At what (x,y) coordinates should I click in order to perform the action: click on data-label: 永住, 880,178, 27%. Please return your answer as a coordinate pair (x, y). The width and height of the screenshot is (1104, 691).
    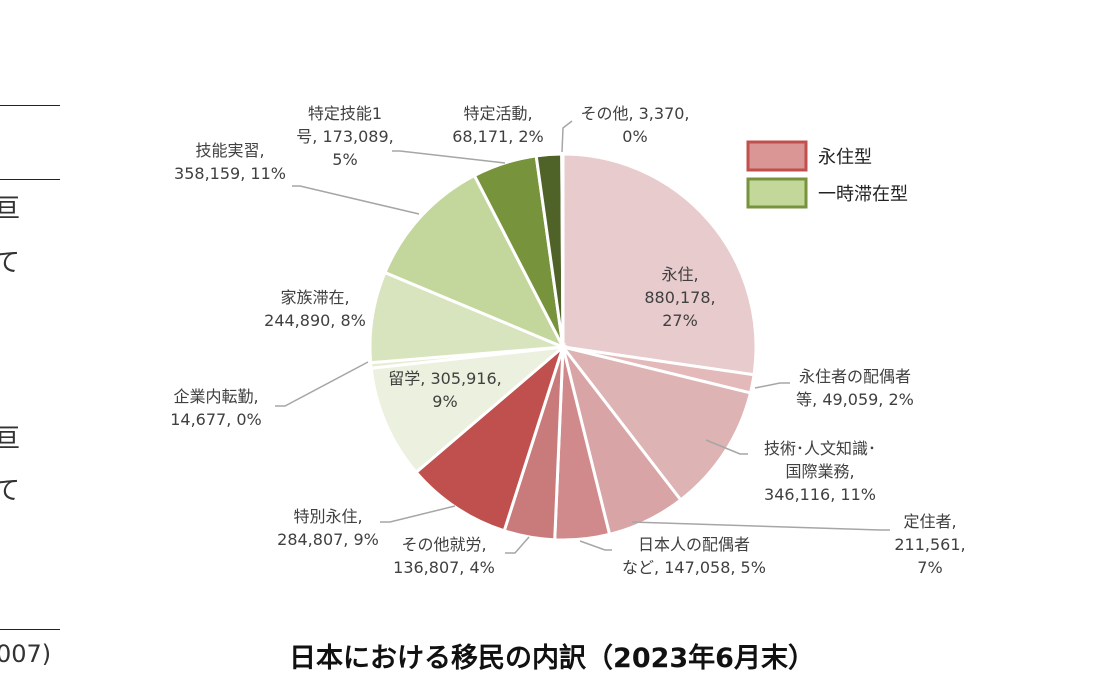
    Looking at the image, I should click on (679, 297).